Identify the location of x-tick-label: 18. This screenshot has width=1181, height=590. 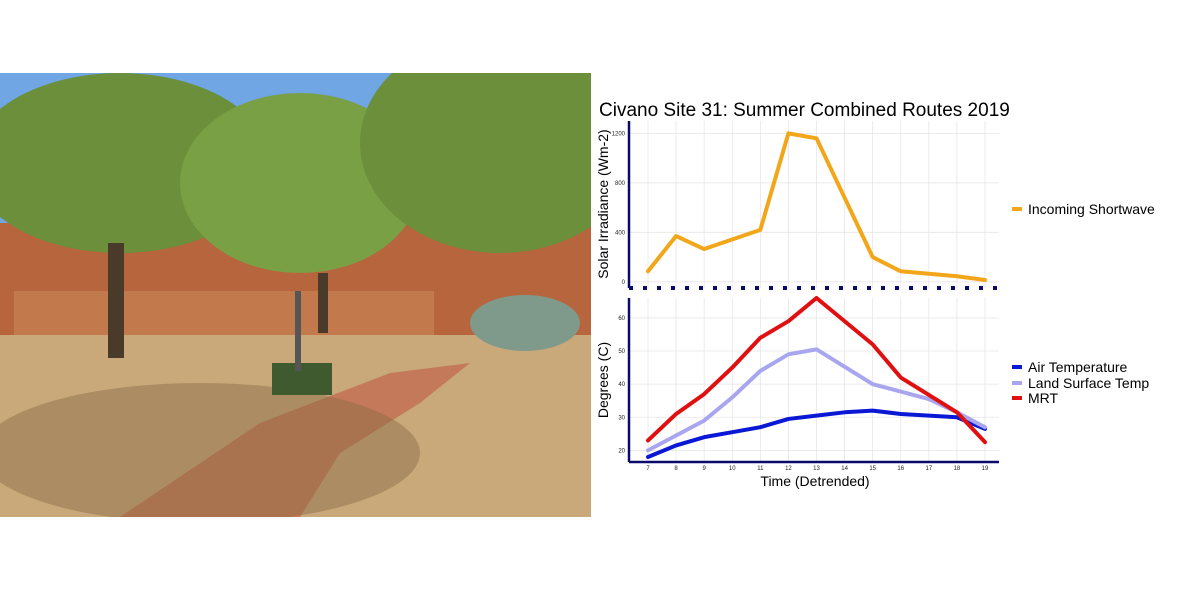
(957, 469).